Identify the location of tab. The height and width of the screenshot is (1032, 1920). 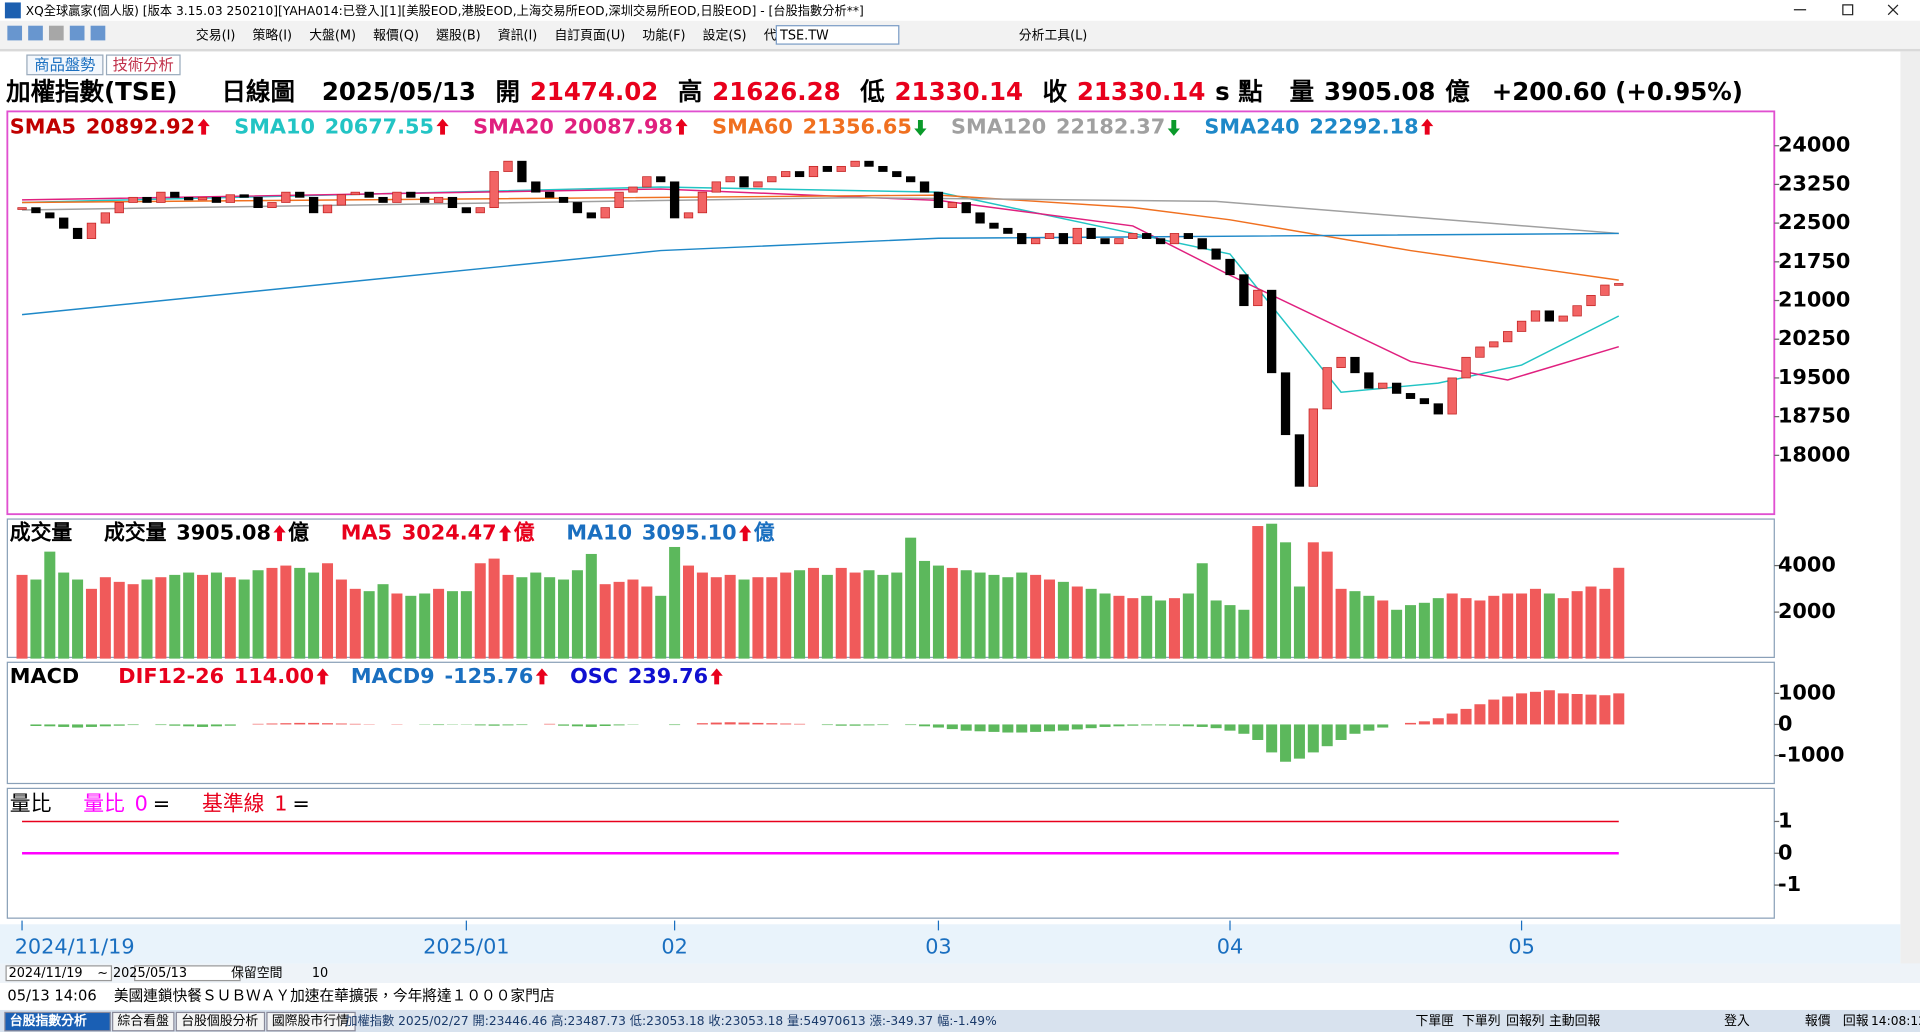
(65, 65).